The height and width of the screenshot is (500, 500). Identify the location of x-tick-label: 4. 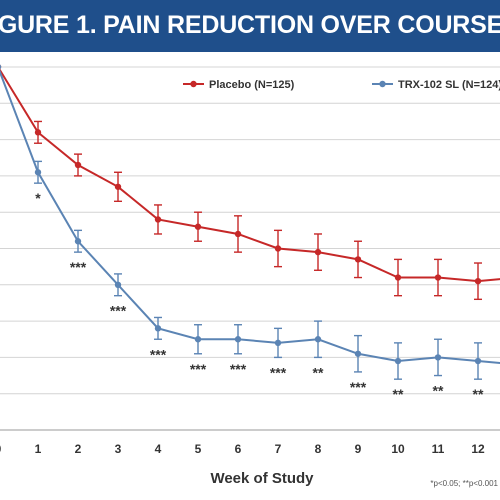
(158, 449).